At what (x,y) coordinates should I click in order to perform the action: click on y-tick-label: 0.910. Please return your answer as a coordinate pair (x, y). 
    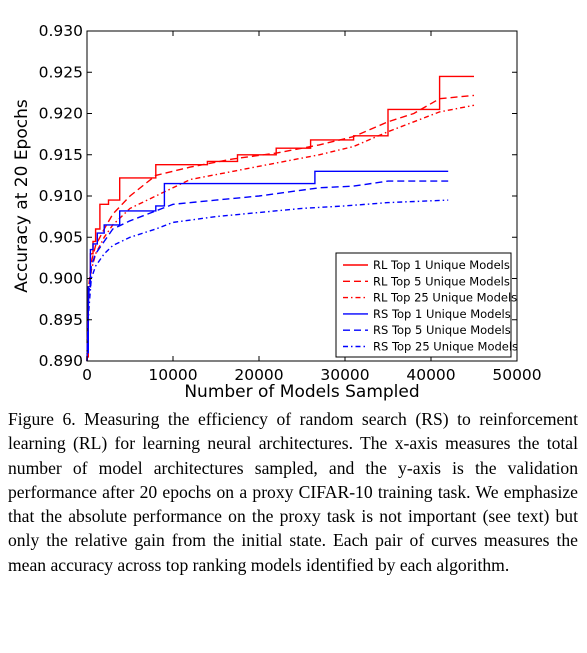
    Looking at the image, I should click on (61, 196).